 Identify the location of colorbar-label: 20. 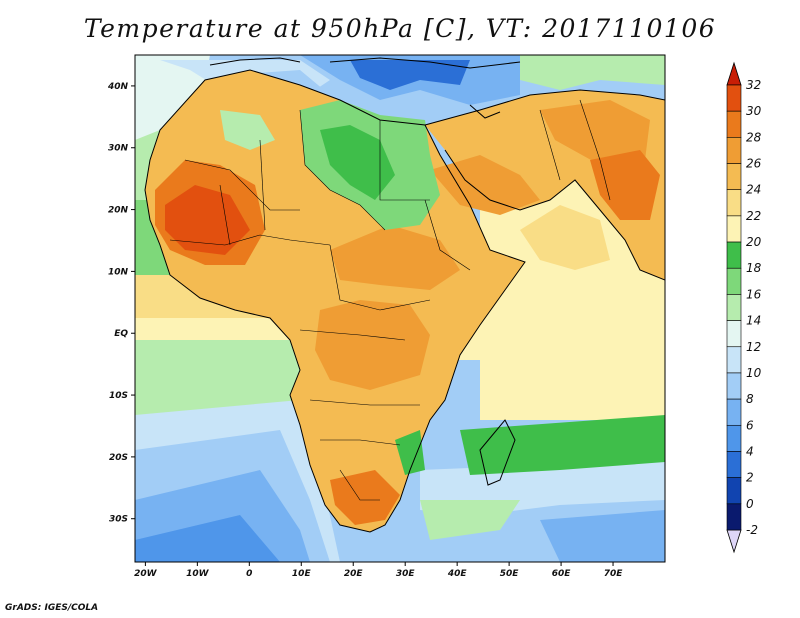
(754, 242).